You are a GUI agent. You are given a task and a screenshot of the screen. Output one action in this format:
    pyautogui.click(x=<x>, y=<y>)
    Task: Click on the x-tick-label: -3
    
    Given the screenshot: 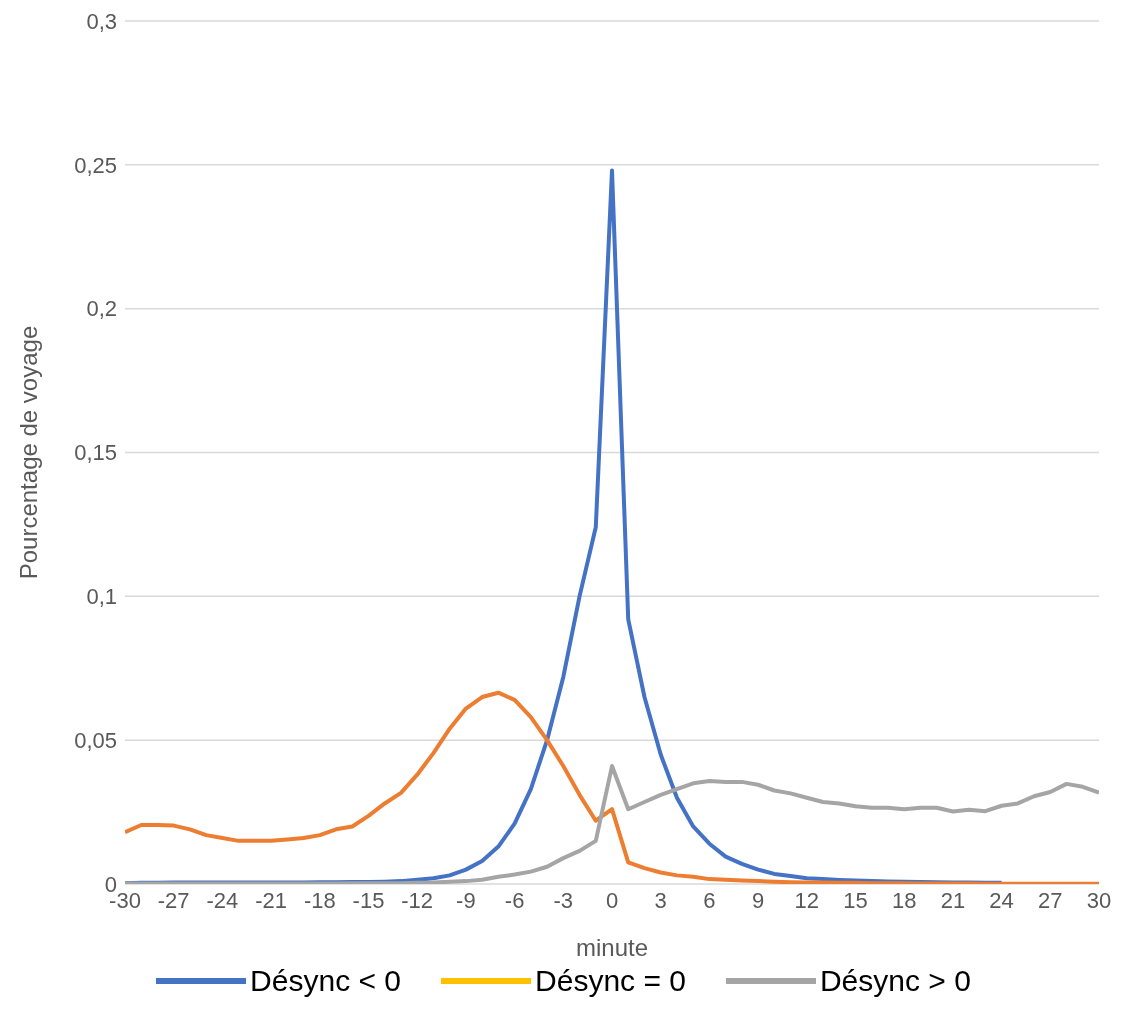 What is the action you would take?
    pyautogui.click(x=563, y=900)
    